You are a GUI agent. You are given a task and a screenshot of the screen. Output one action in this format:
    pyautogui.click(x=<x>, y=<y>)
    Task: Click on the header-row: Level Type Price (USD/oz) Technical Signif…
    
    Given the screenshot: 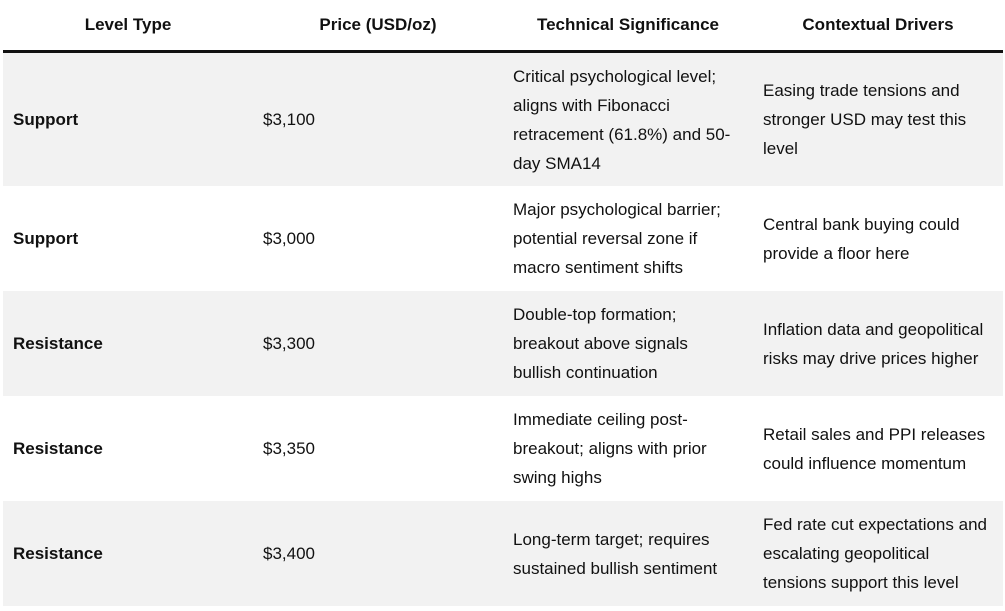 What is the action you would take?
    pyautogui.click(x=503, y=26)
    